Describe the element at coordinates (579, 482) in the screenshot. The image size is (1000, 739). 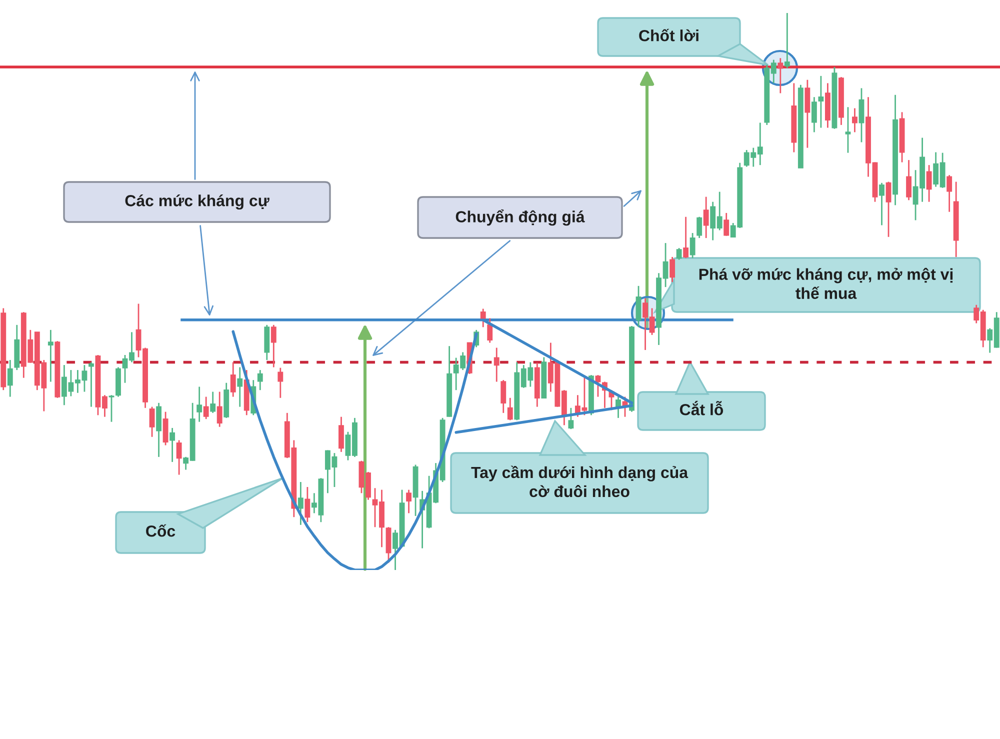
I see `annotation: Tay cầm dưới hình dạng của cờ đuôi nheo` at that location.